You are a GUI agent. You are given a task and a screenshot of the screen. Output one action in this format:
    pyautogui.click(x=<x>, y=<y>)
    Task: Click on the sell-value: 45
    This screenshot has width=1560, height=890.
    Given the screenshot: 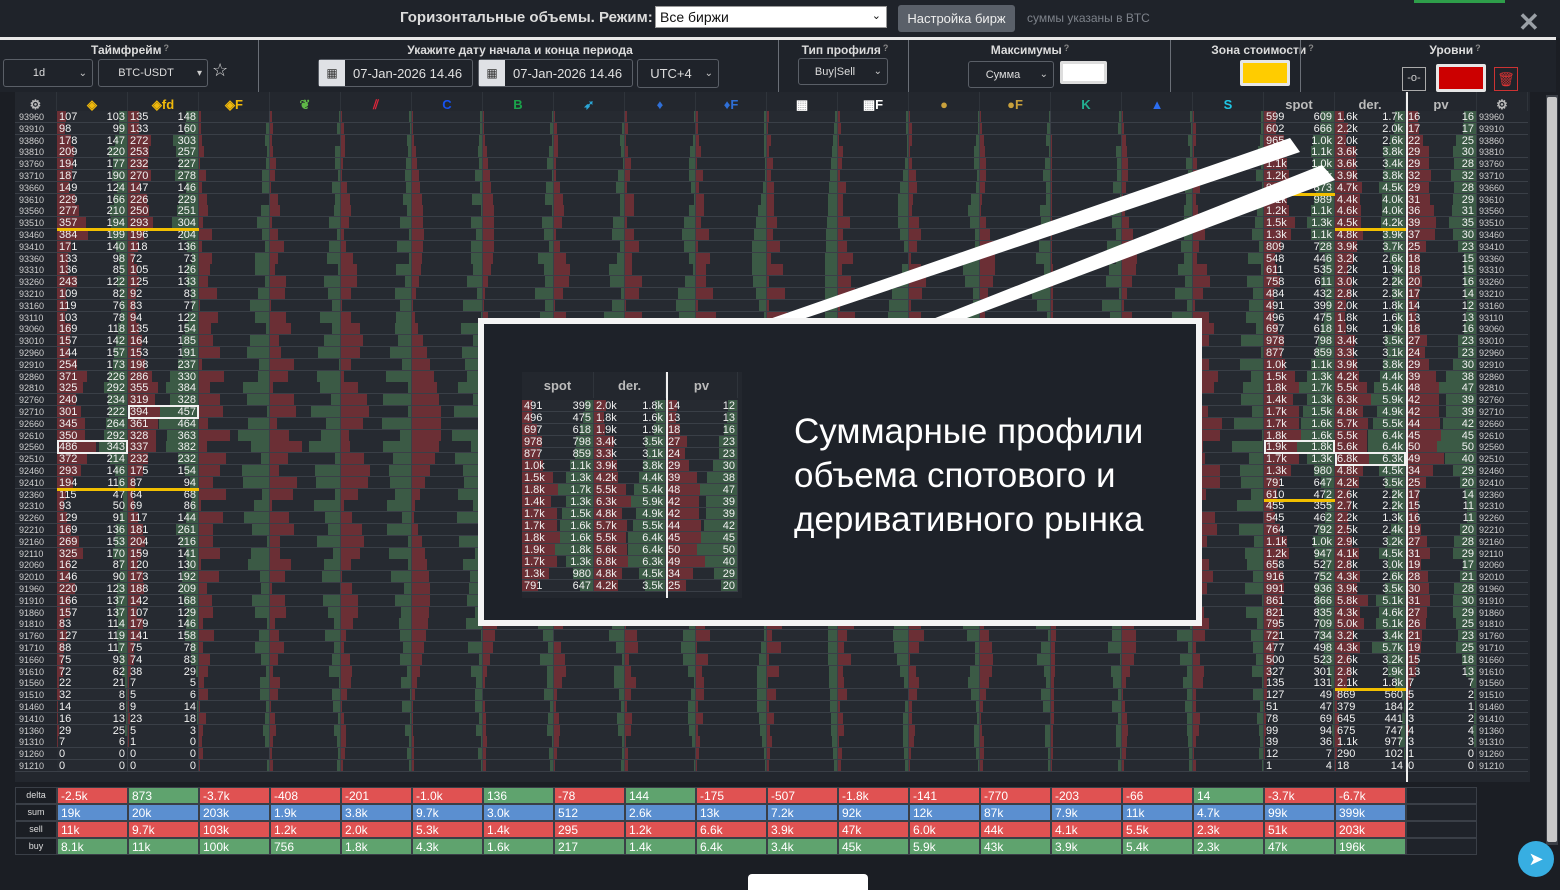 What is the action you would take?
    pyautogui.click(x=674, y=538)
    